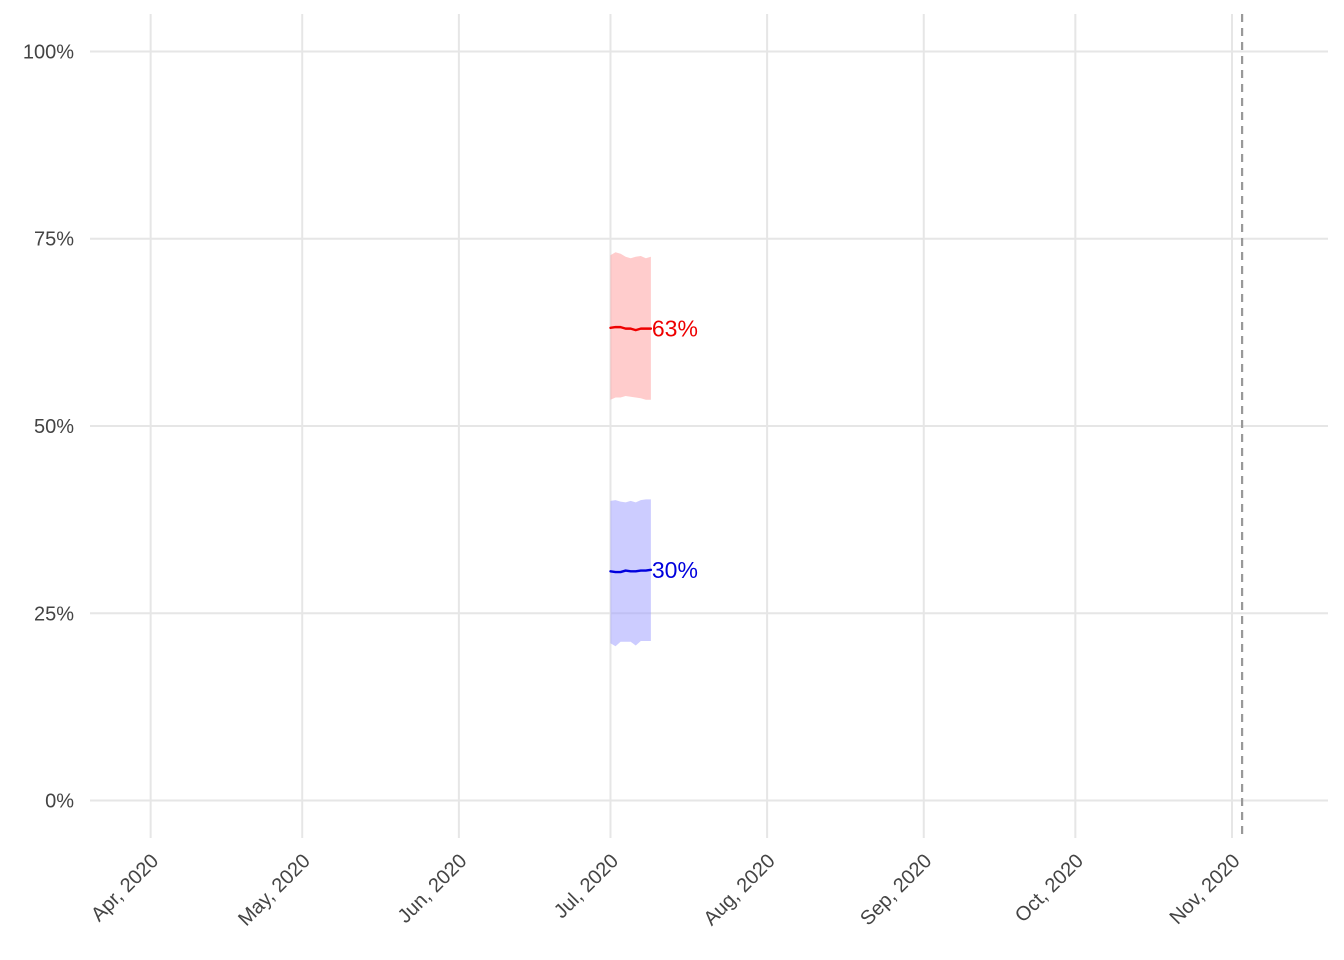  I want to click on x-tick-label: Jul, 2020, so click(586, 886).